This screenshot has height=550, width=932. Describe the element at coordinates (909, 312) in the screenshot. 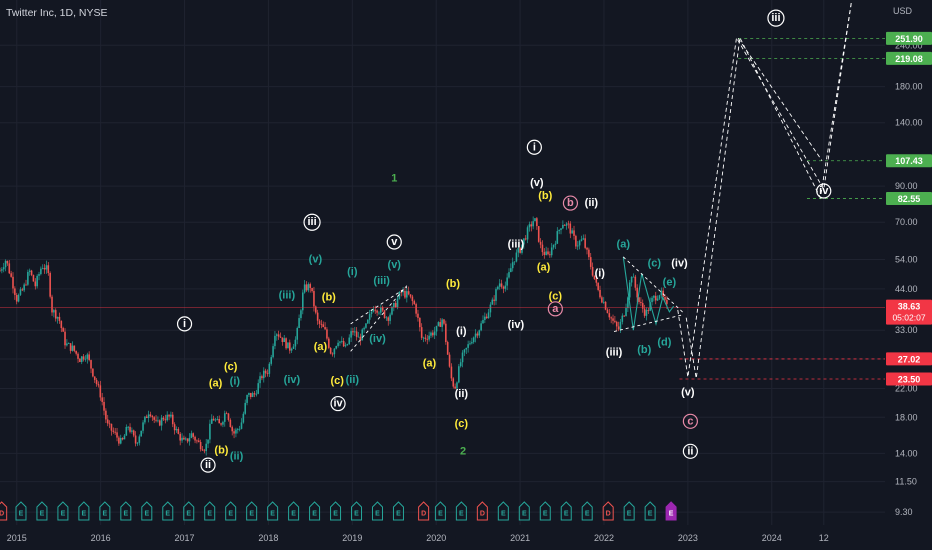

I see `current-price-tag` at that location.